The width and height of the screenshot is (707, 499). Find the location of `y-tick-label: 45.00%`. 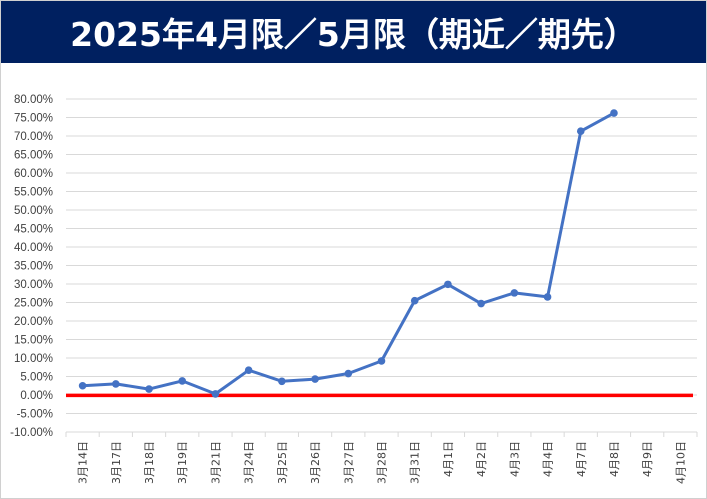

y-tick-label: 45.00% is located at coordinates (33, 230).